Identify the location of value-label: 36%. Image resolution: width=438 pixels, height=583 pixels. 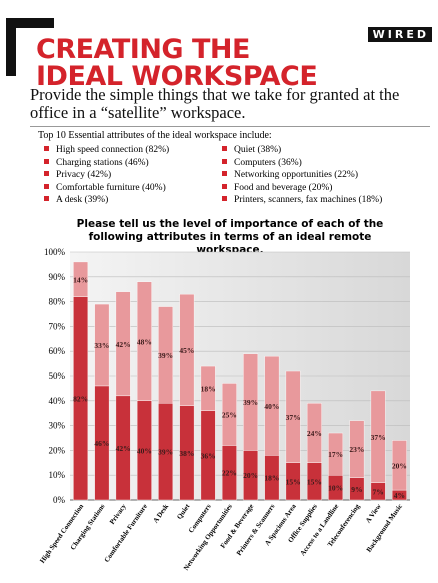
(208, 455).